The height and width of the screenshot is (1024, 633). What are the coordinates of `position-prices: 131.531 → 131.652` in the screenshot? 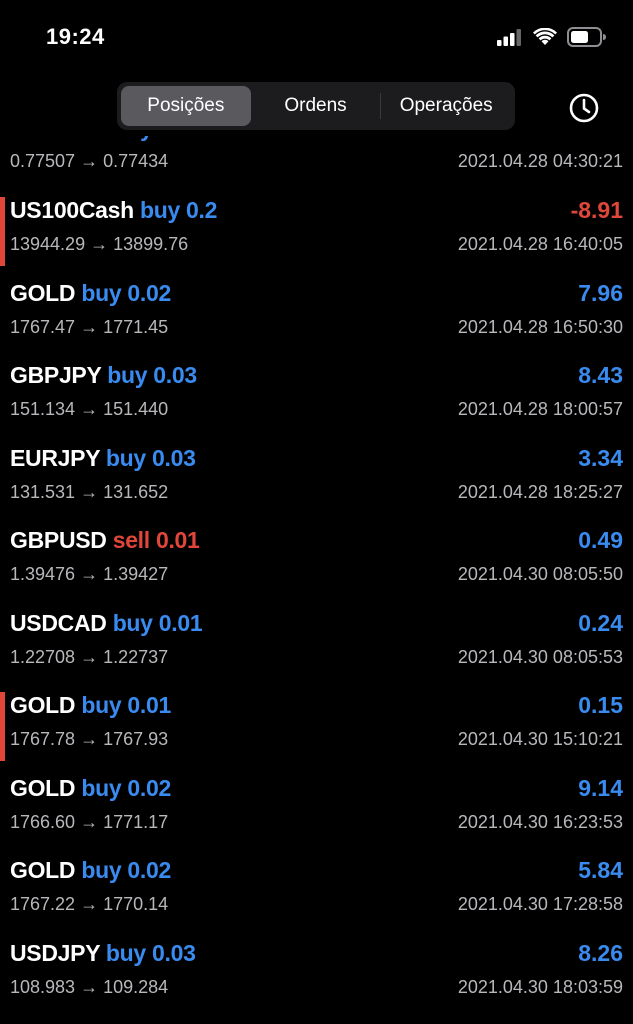 It's located at (89, 491).